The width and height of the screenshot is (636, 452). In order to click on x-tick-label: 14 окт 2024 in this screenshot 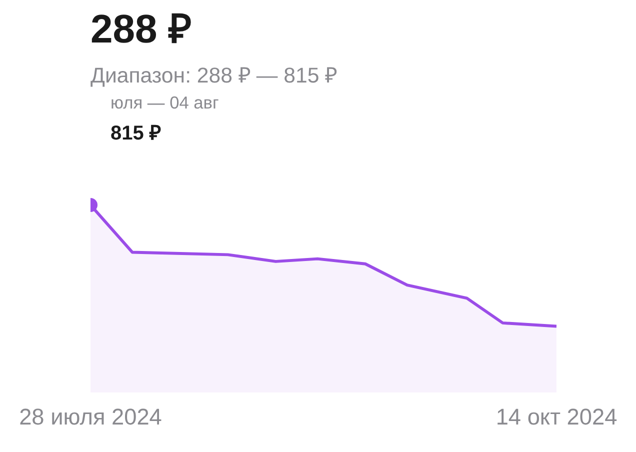, I will do `click(557, 417)`.